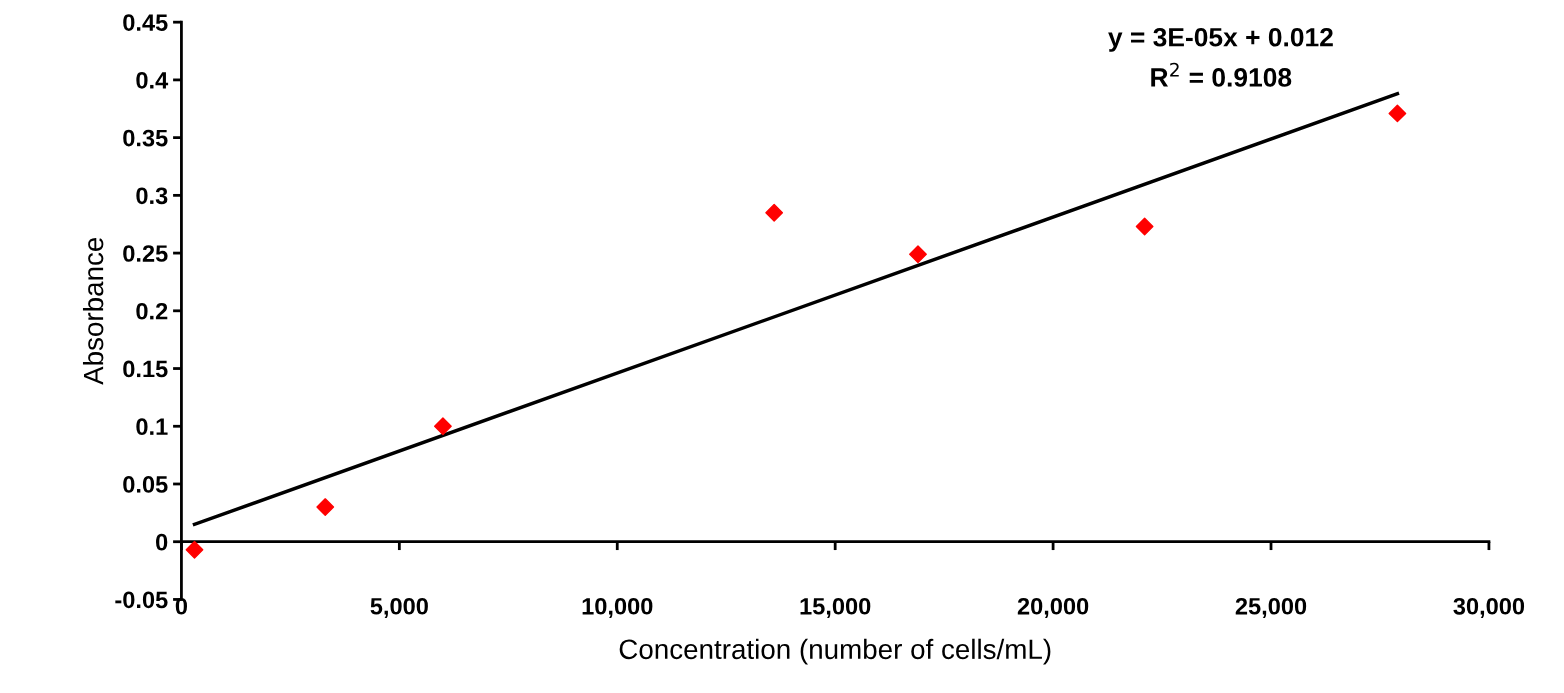  What do you see at coordinates (145, 138) in the screenshot?
I see `y-tick-label: 0.35` at bounding box center [145, 138].